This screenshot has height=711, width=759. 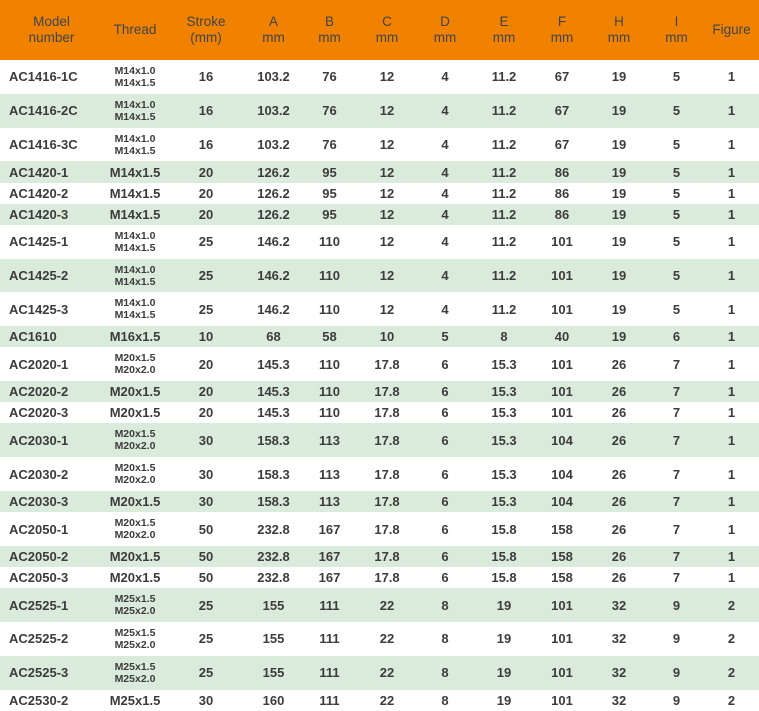 What do you see at coordinates (329, 110) in the screenshot?
I see `cell-b: 76` at bounding box center [329, 110].